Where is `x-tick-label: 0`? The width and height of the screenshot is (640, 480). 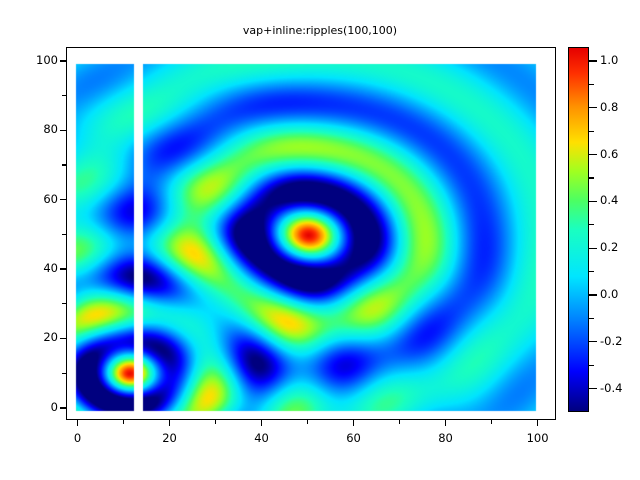 x-tick-label: 0 is located at coordinates (77, 438).